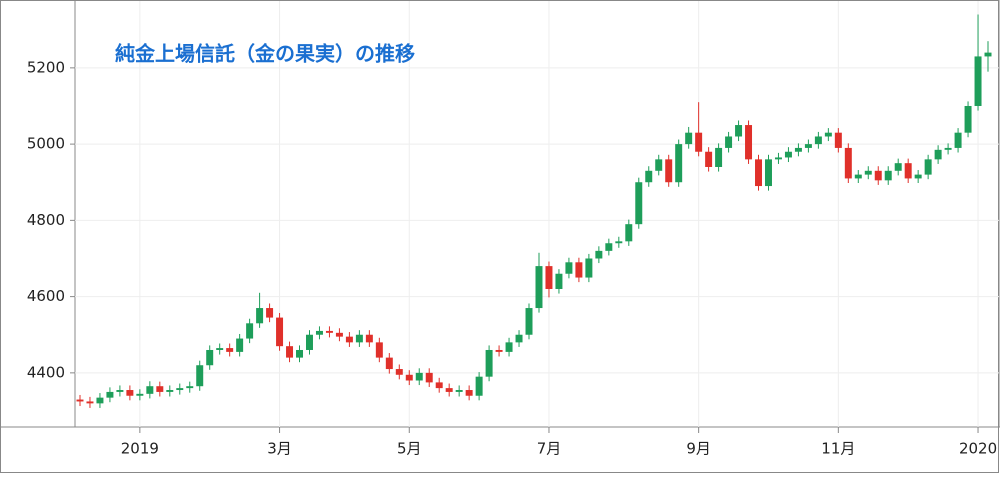 The height and width of the screenshot is (478, 1000). What do you see at coordinates (838, 449) in the screenshot?
I see `x-tick-label: 11月` at bounding box center [838, 449].